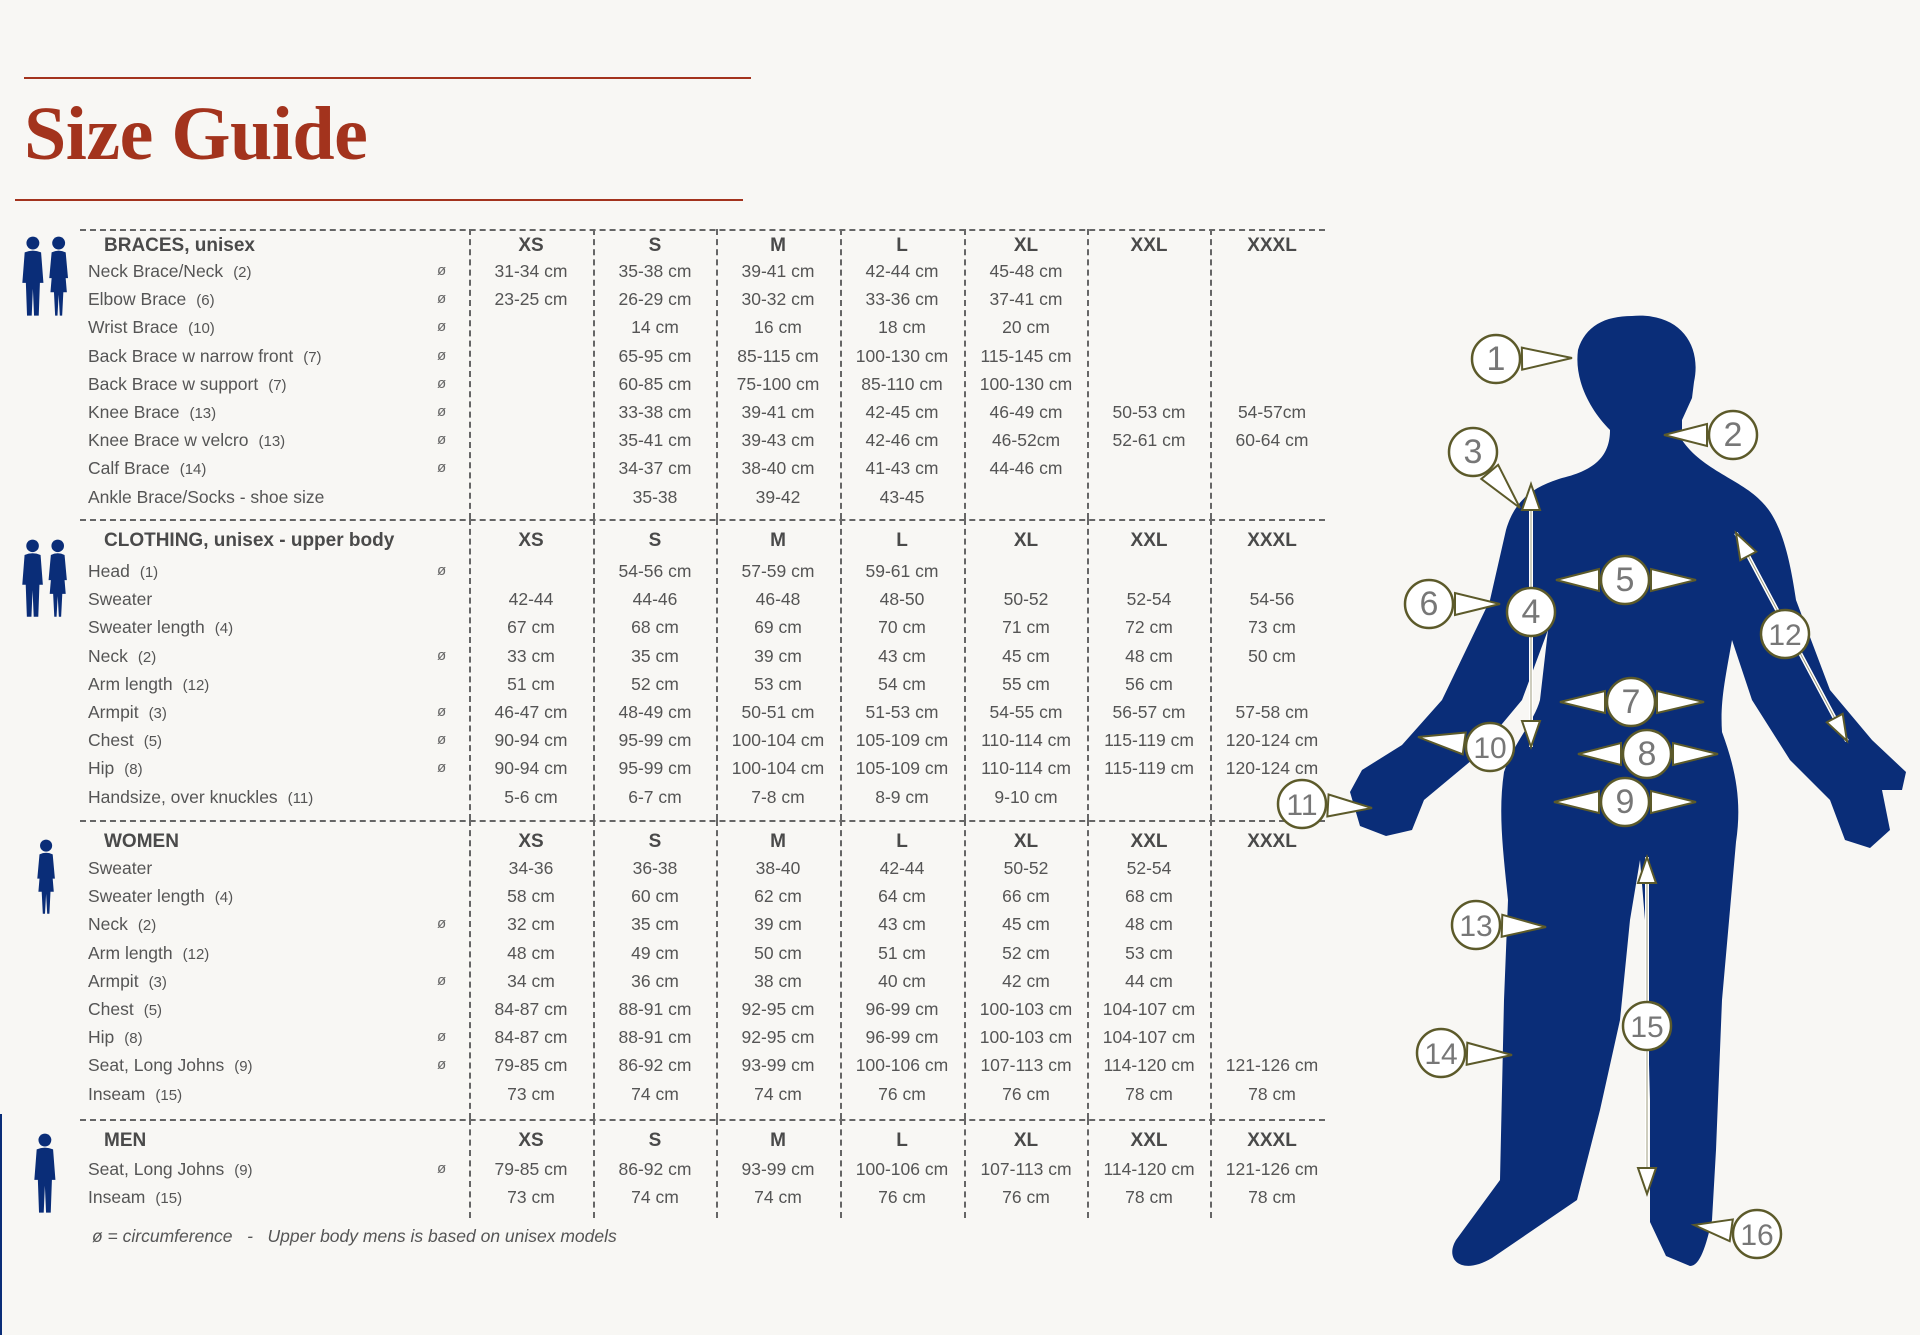 The height and width of the screenshot is (1335, 1920). Describe the element at coordinates (778, 496) in the screenshot. I see `size-value-m: 39-42` at that location.